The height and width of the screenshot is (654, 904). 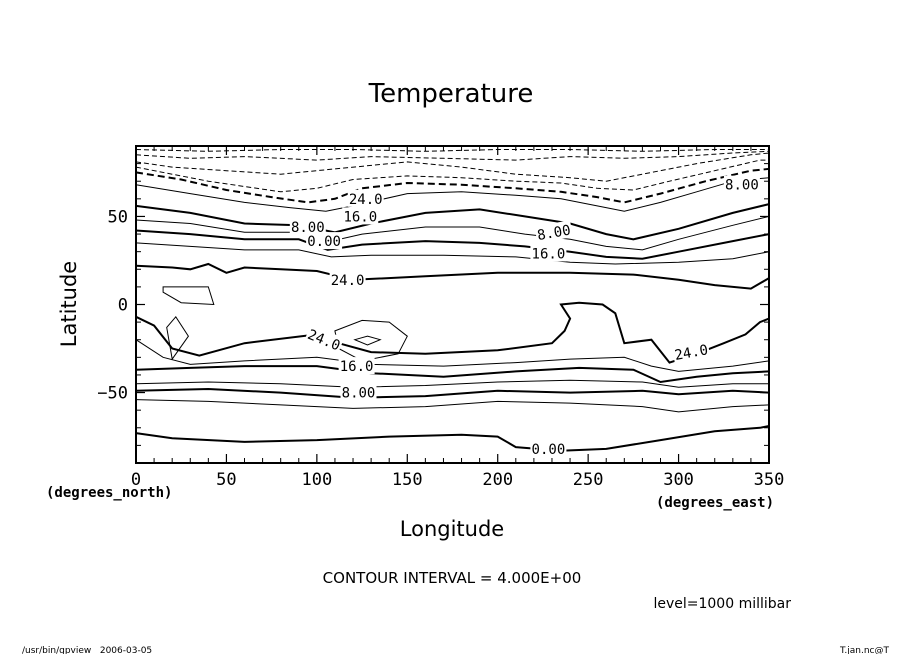 I want to click on contour-label-7: 24.0, so click(x=347, y=279).